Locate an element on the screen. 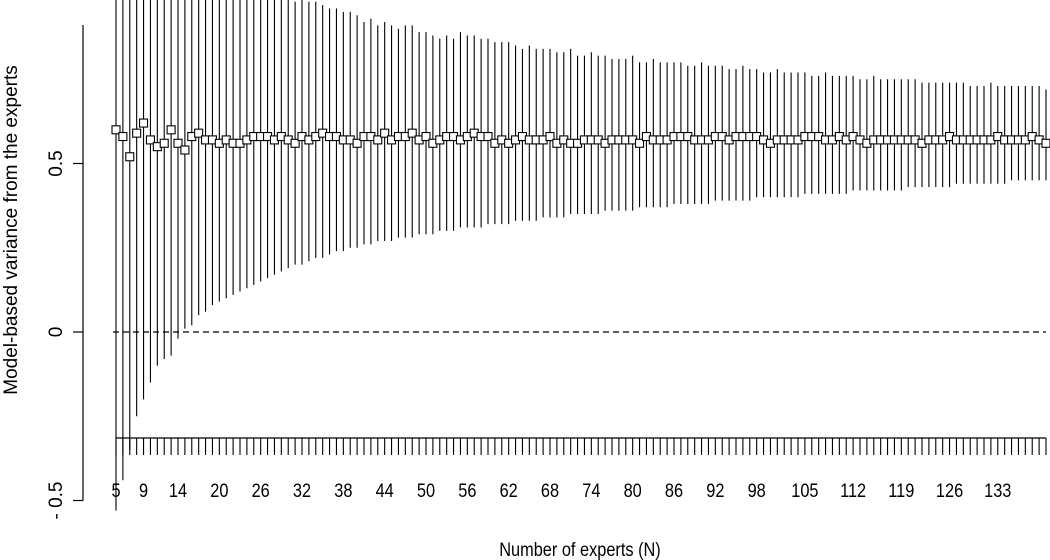 The width and height of the screenshot is (1050, 560). y-tick-label: 0 is located at coordinates (56, 332).